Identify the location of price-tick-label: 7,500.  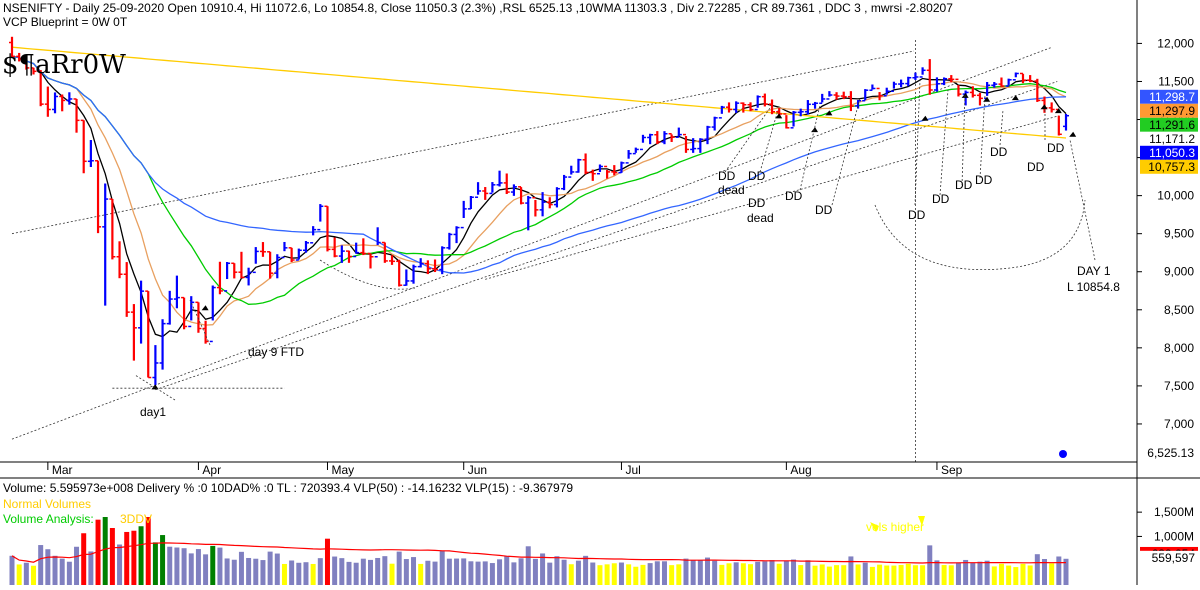
(1179, 386).